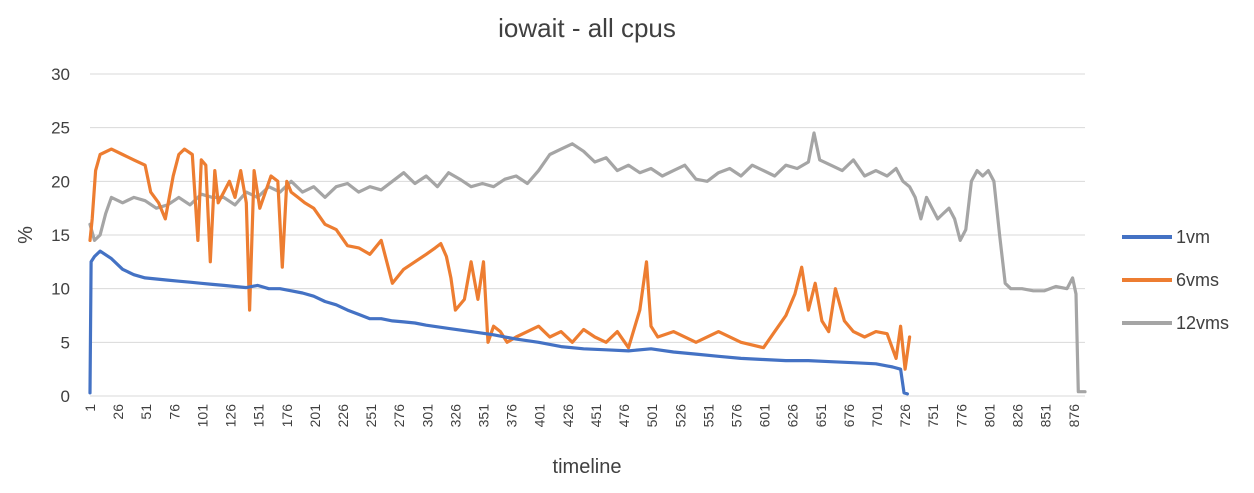 The height and width of the screenshot is (493, 1254). I want to click on y-axis-label: %, so click(26, 235).